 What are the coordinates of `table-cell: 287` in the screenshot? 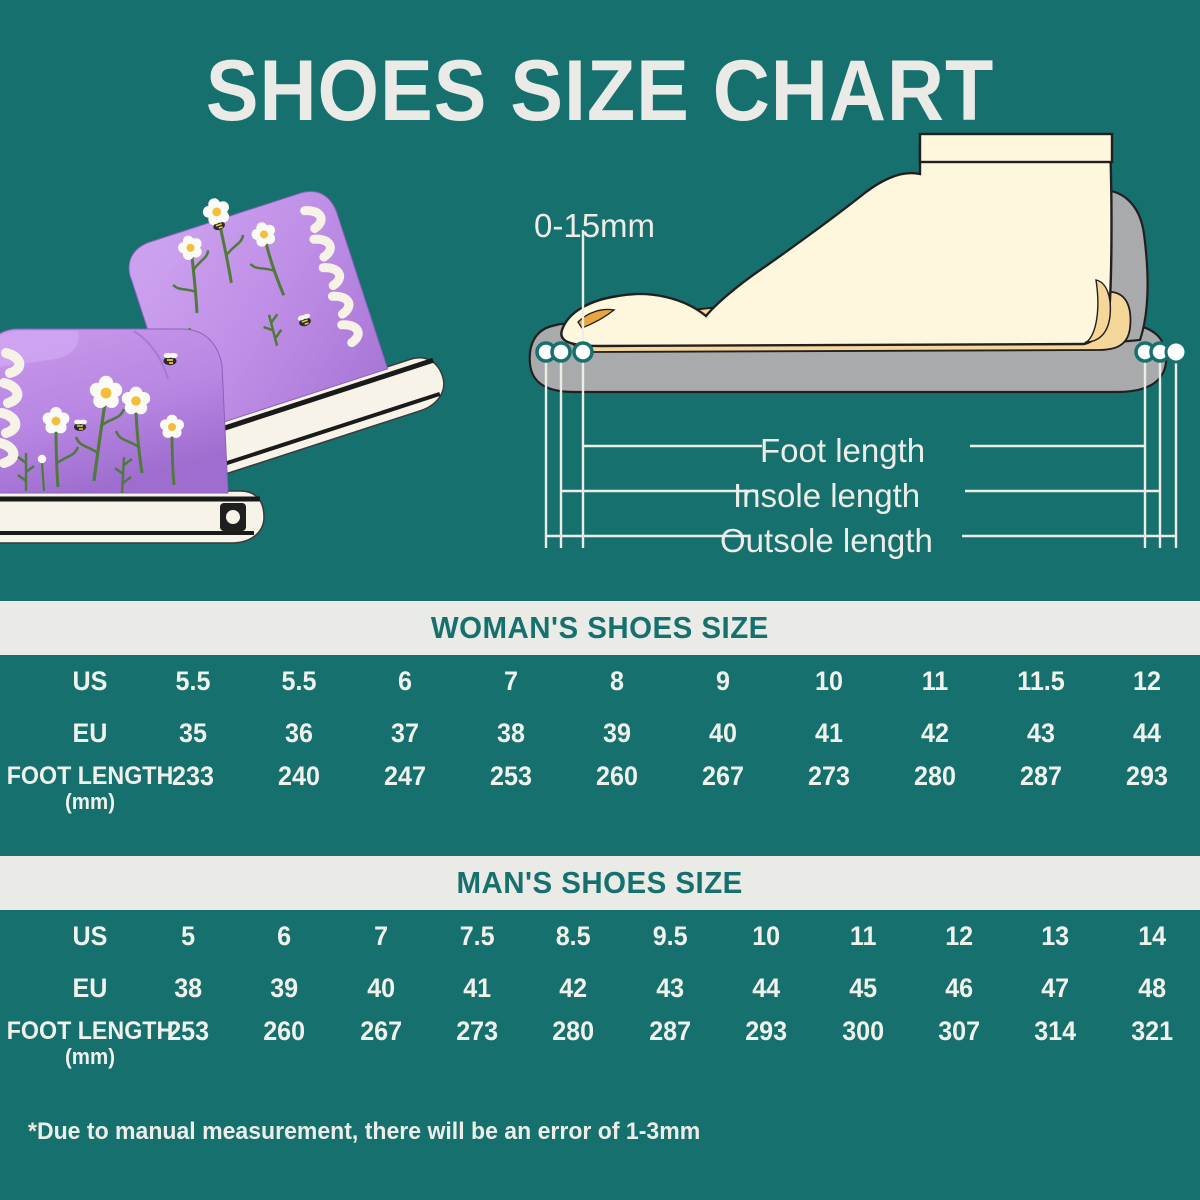 It's located at (1041, 776).